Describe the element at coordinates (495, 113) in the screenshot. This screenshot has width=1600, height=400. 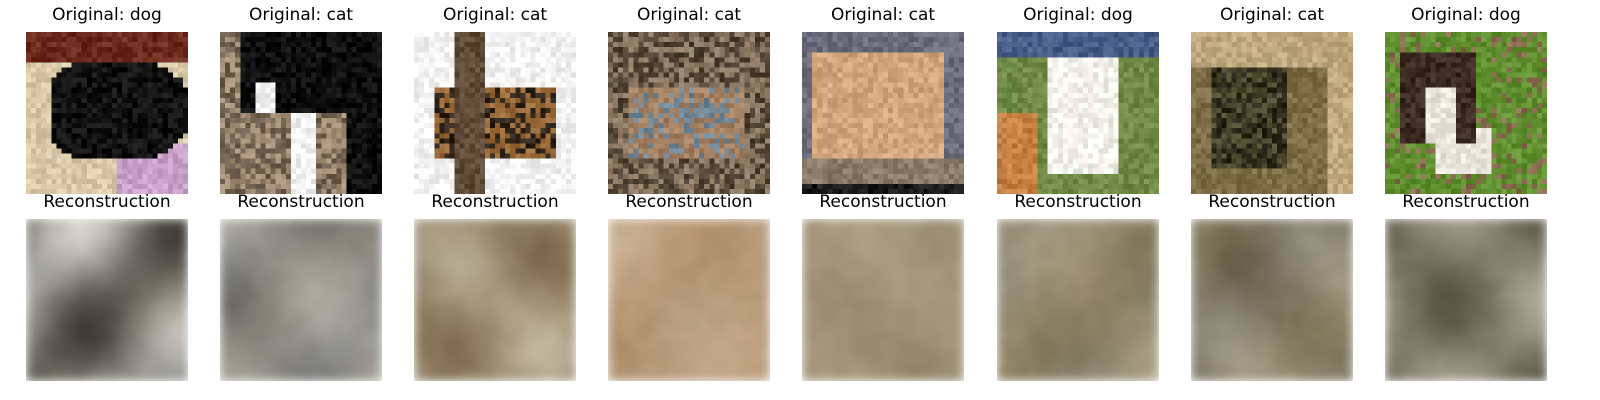
I see `brown-cat-behind-tree-trunk-snow-image` at that location.